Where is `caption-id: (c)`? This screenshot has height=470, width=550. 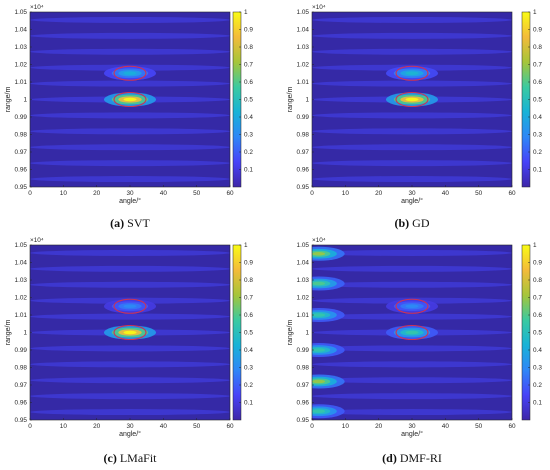 caption-id: (c) is located at coordinates (110, 458).